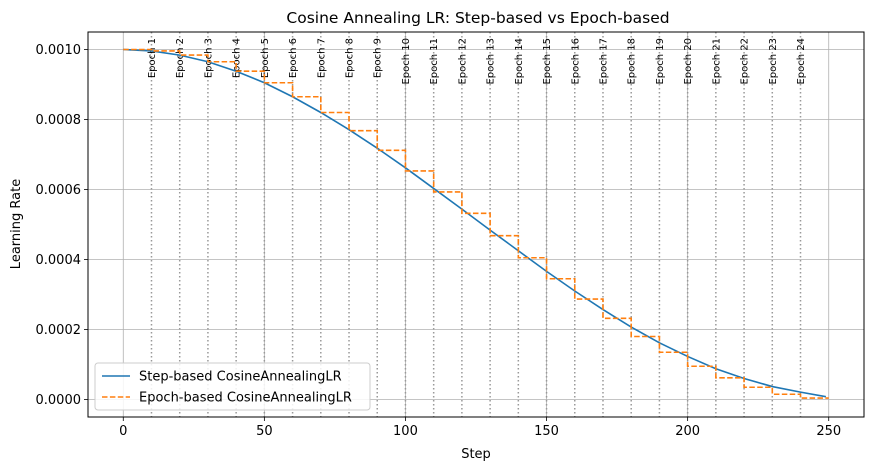 The image size is (872, 470). I want to click on y-tick-label: 0.0002, so click(59, 330).